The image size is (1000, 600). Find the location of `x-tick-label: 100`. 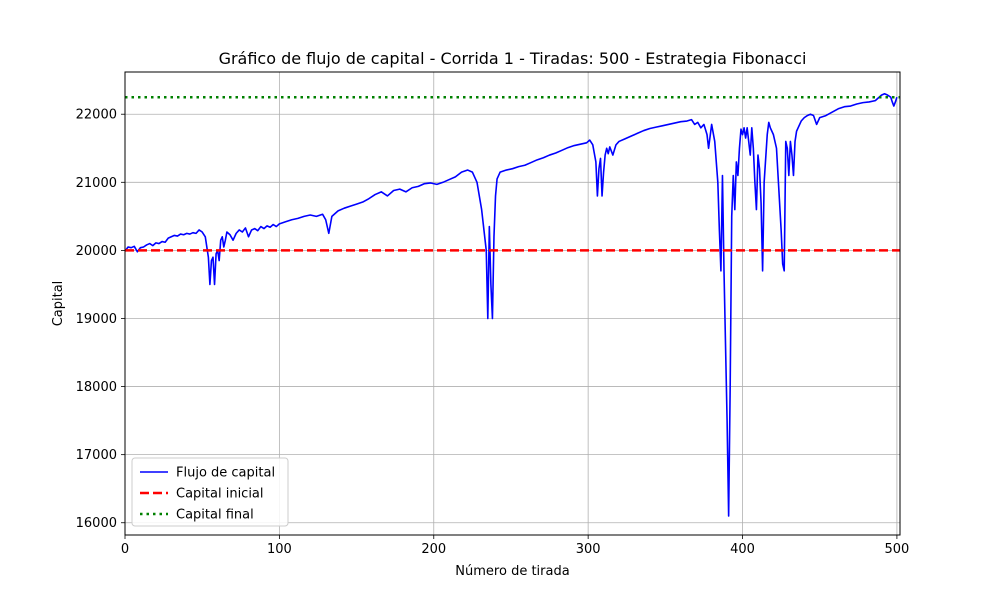

x-tick-label: 100 is located at coordinates (279, 549).